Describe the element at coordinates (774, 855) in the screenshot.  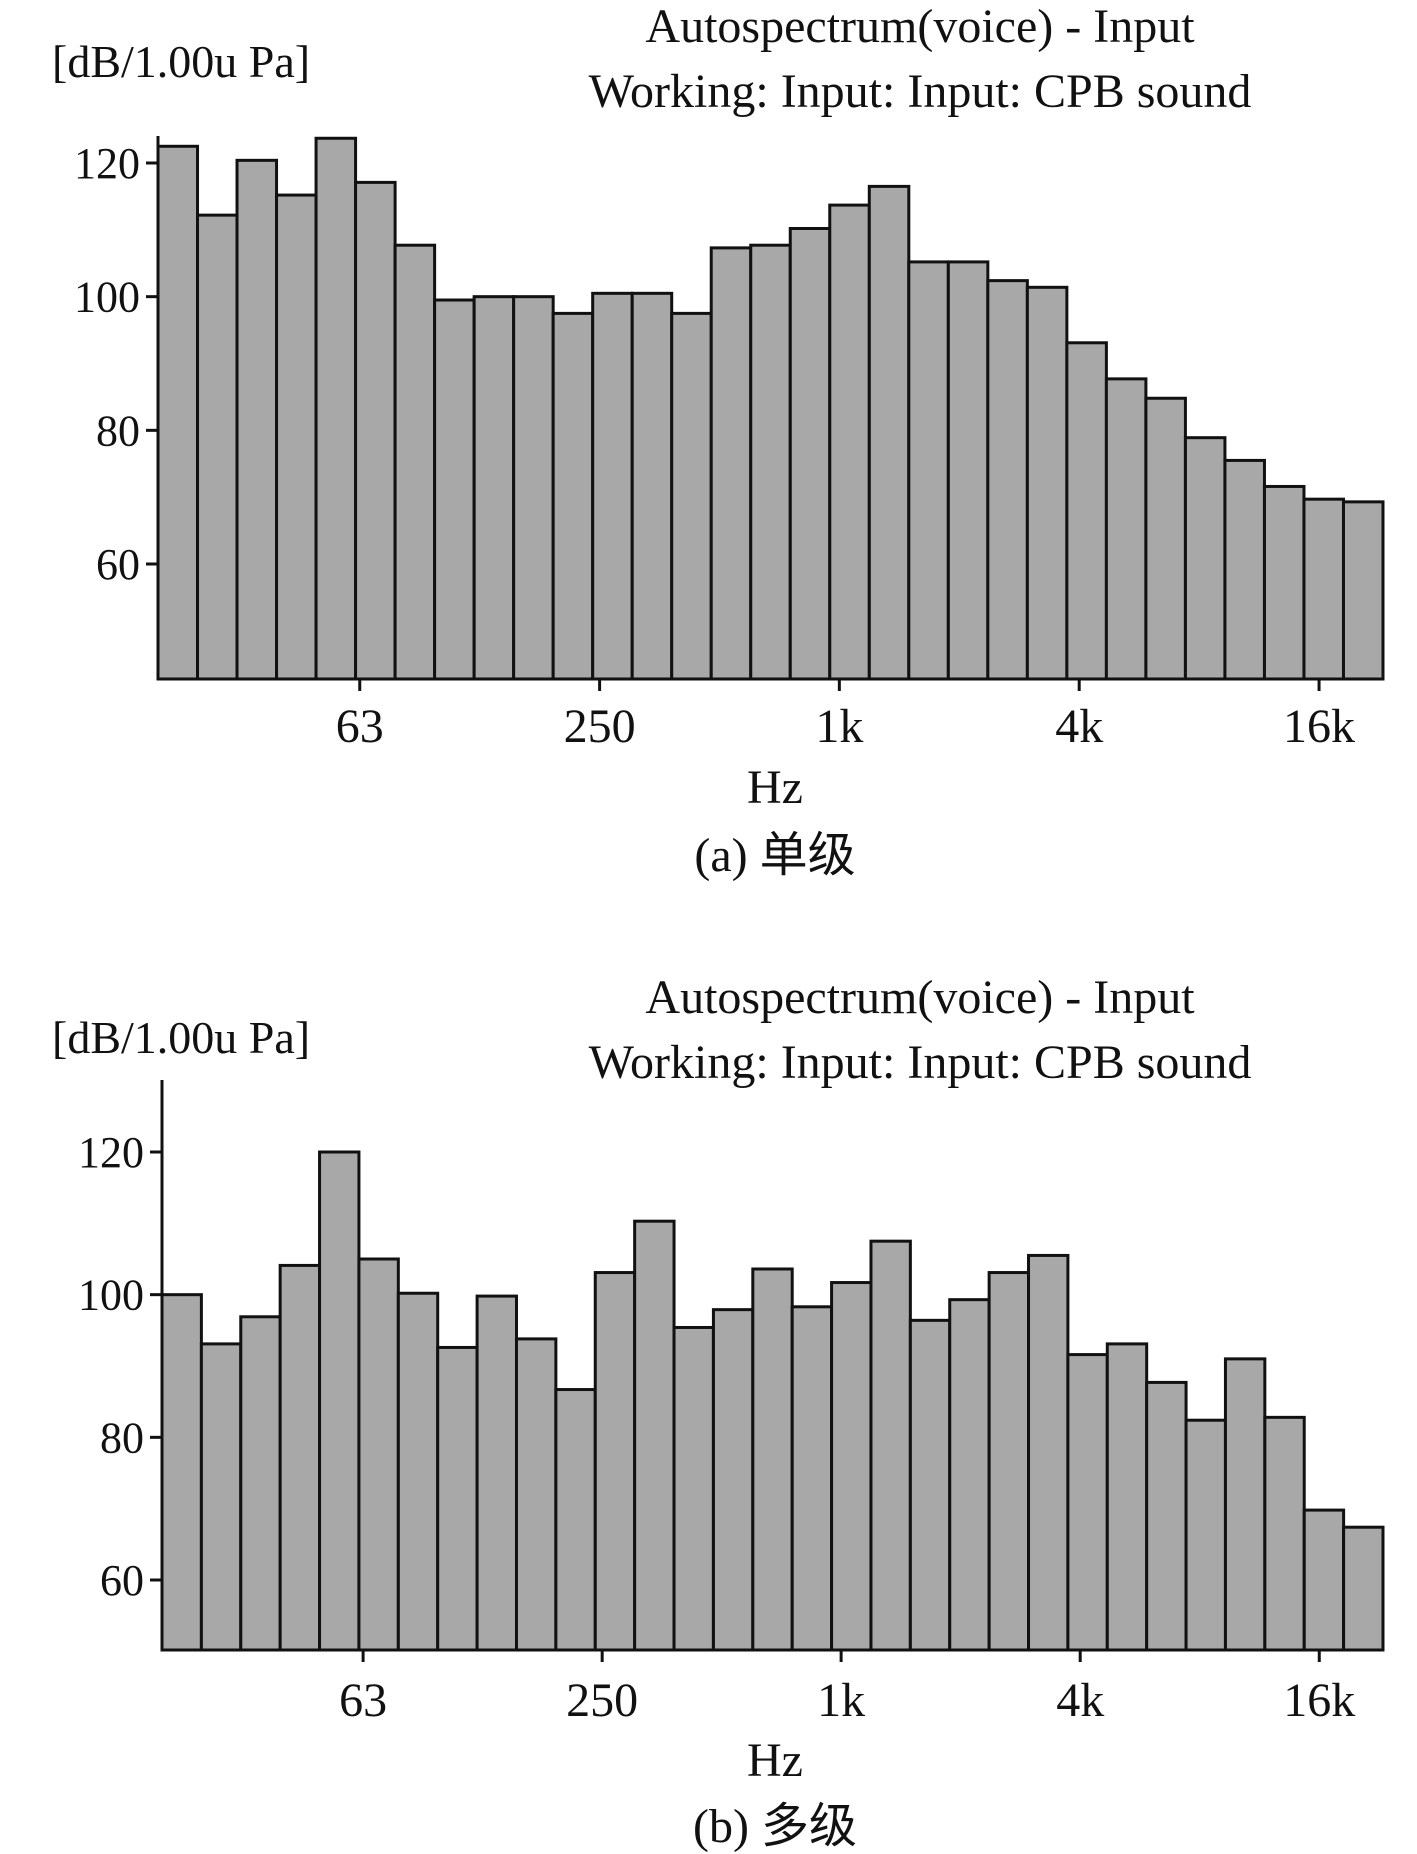
I see `figure-caption: (a) 单级` at that location.